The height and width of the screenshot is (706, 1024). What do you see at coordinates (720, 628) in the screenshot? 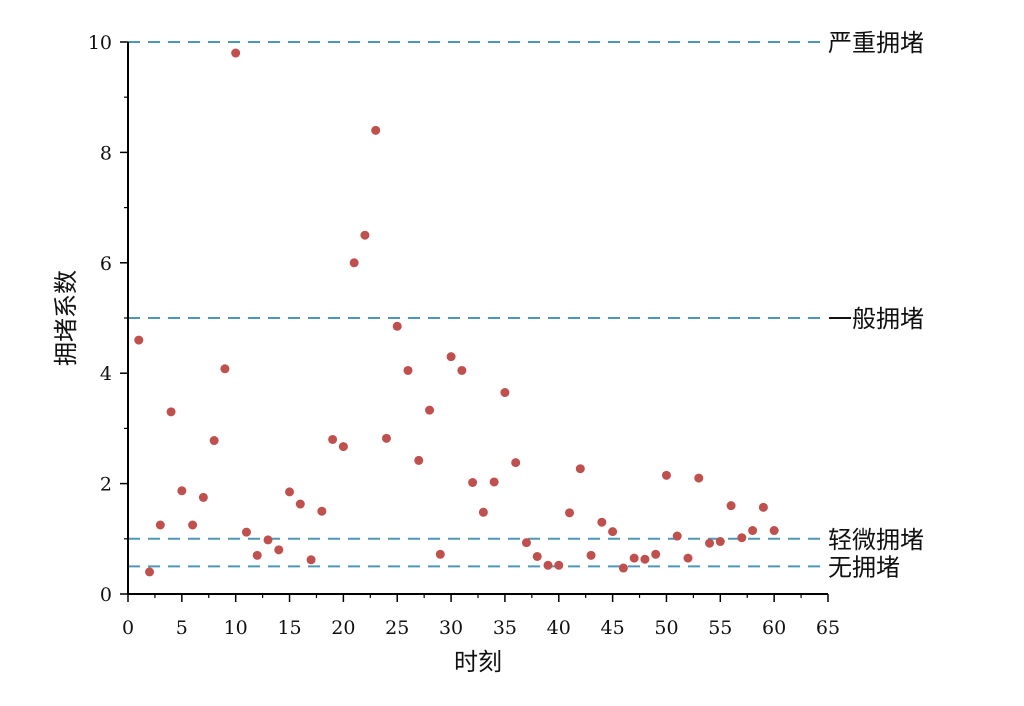
I see `x-tick-label: 55` at bounding box center [720, 628].